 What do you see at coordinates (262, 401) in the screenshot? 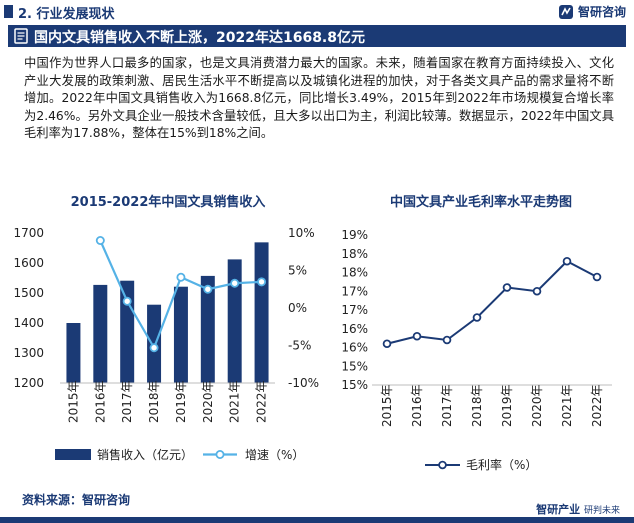
I see `chart1-x-tick: 2022年` at bounding box center [262, 401].